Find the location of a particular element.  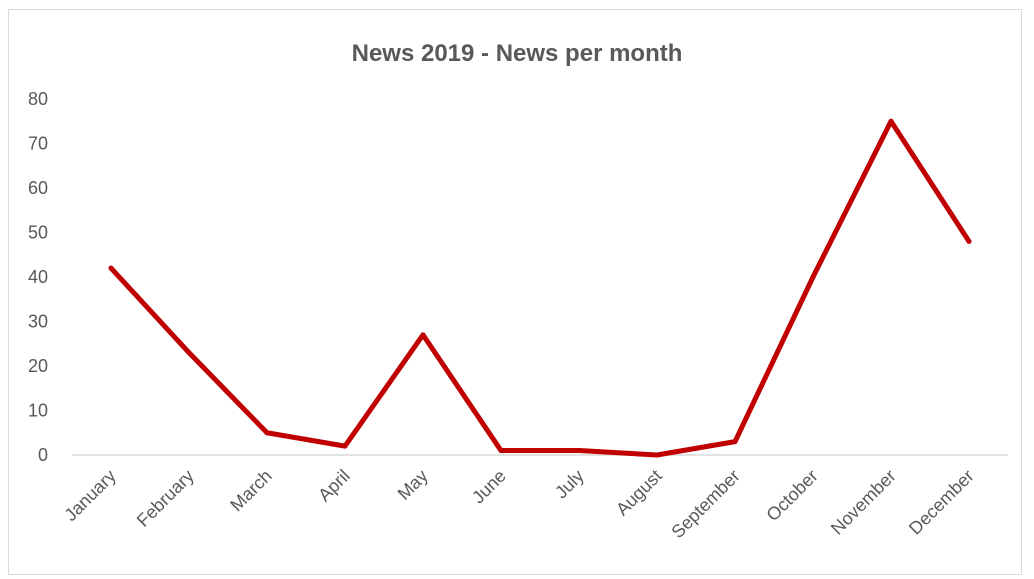

x-tick-label: October is located at coordinates (791, 495).